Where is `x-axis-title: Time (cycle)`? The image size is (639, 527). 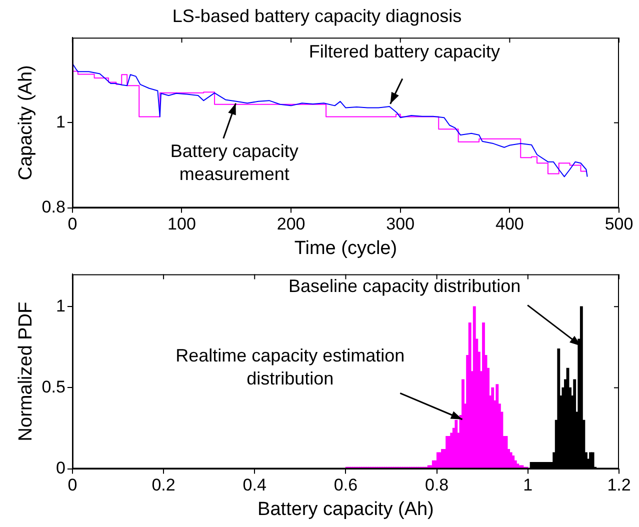
x-axis-title: Time (cycle) is located at coordinates (346, 248).